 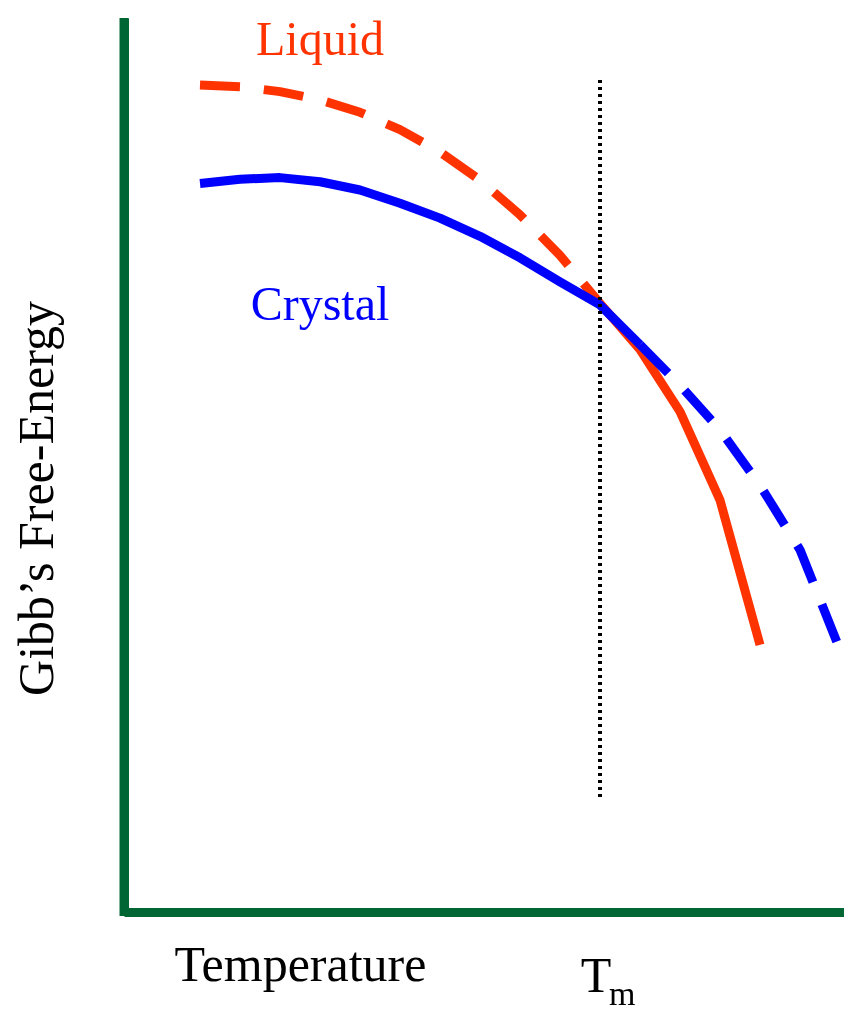 I want to click on series-label: Crystal, so click(x=320, y=303).